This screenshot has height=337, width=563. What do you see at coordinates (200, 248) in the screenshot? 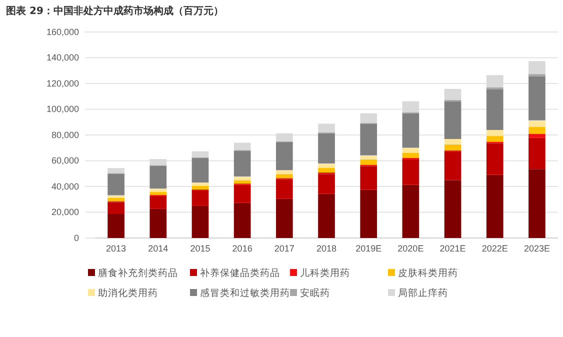
I see `x-tick-label: 2015` at bounding box center [200, 248].